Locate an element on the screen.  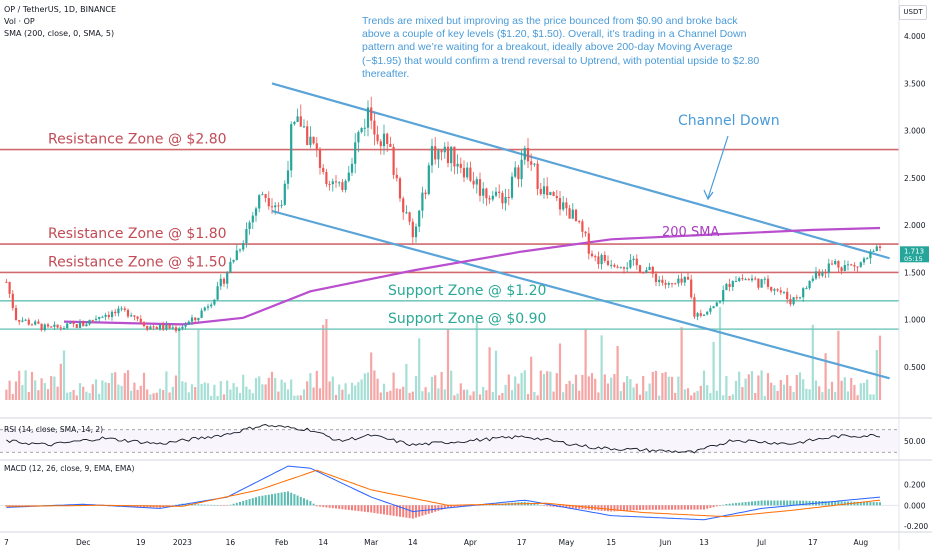
sma-legend: SMA (200, close, 0, SMA, 5) is located at coordinates (59, 33).